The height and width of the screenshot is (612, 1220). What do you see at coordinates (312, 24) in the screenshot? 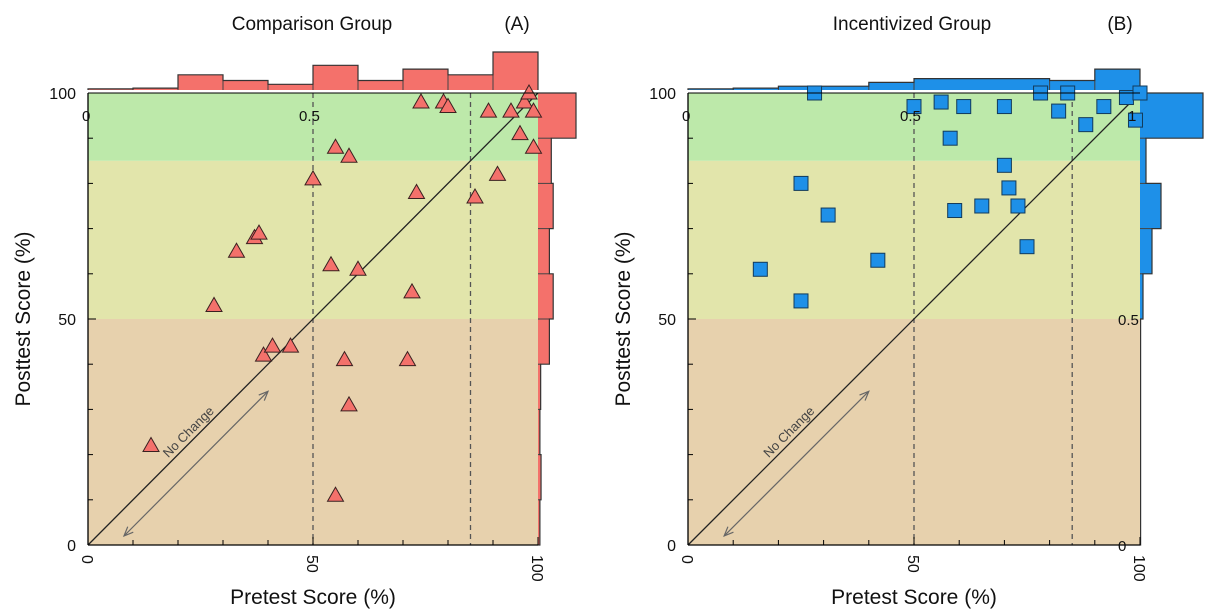
I see `chart-title: Comparison Group` at bounding box center [312, 24].